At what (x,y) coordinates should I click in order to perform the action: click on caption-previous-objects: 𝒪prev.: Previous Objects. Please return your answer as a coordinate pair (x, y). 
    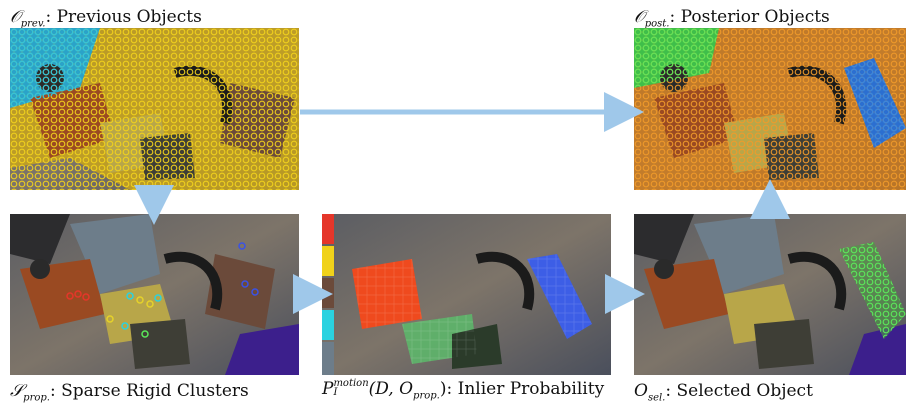
    Looking at the image, I should click on (106, 20).